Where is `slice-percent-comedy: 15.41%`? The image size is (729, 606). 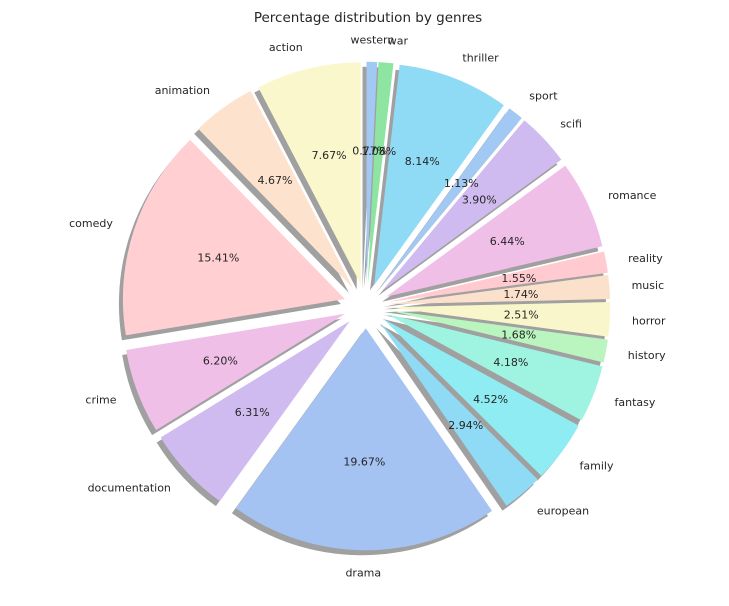 slice-percent-comedy: 15.41% is located at coordinates (218, 258).